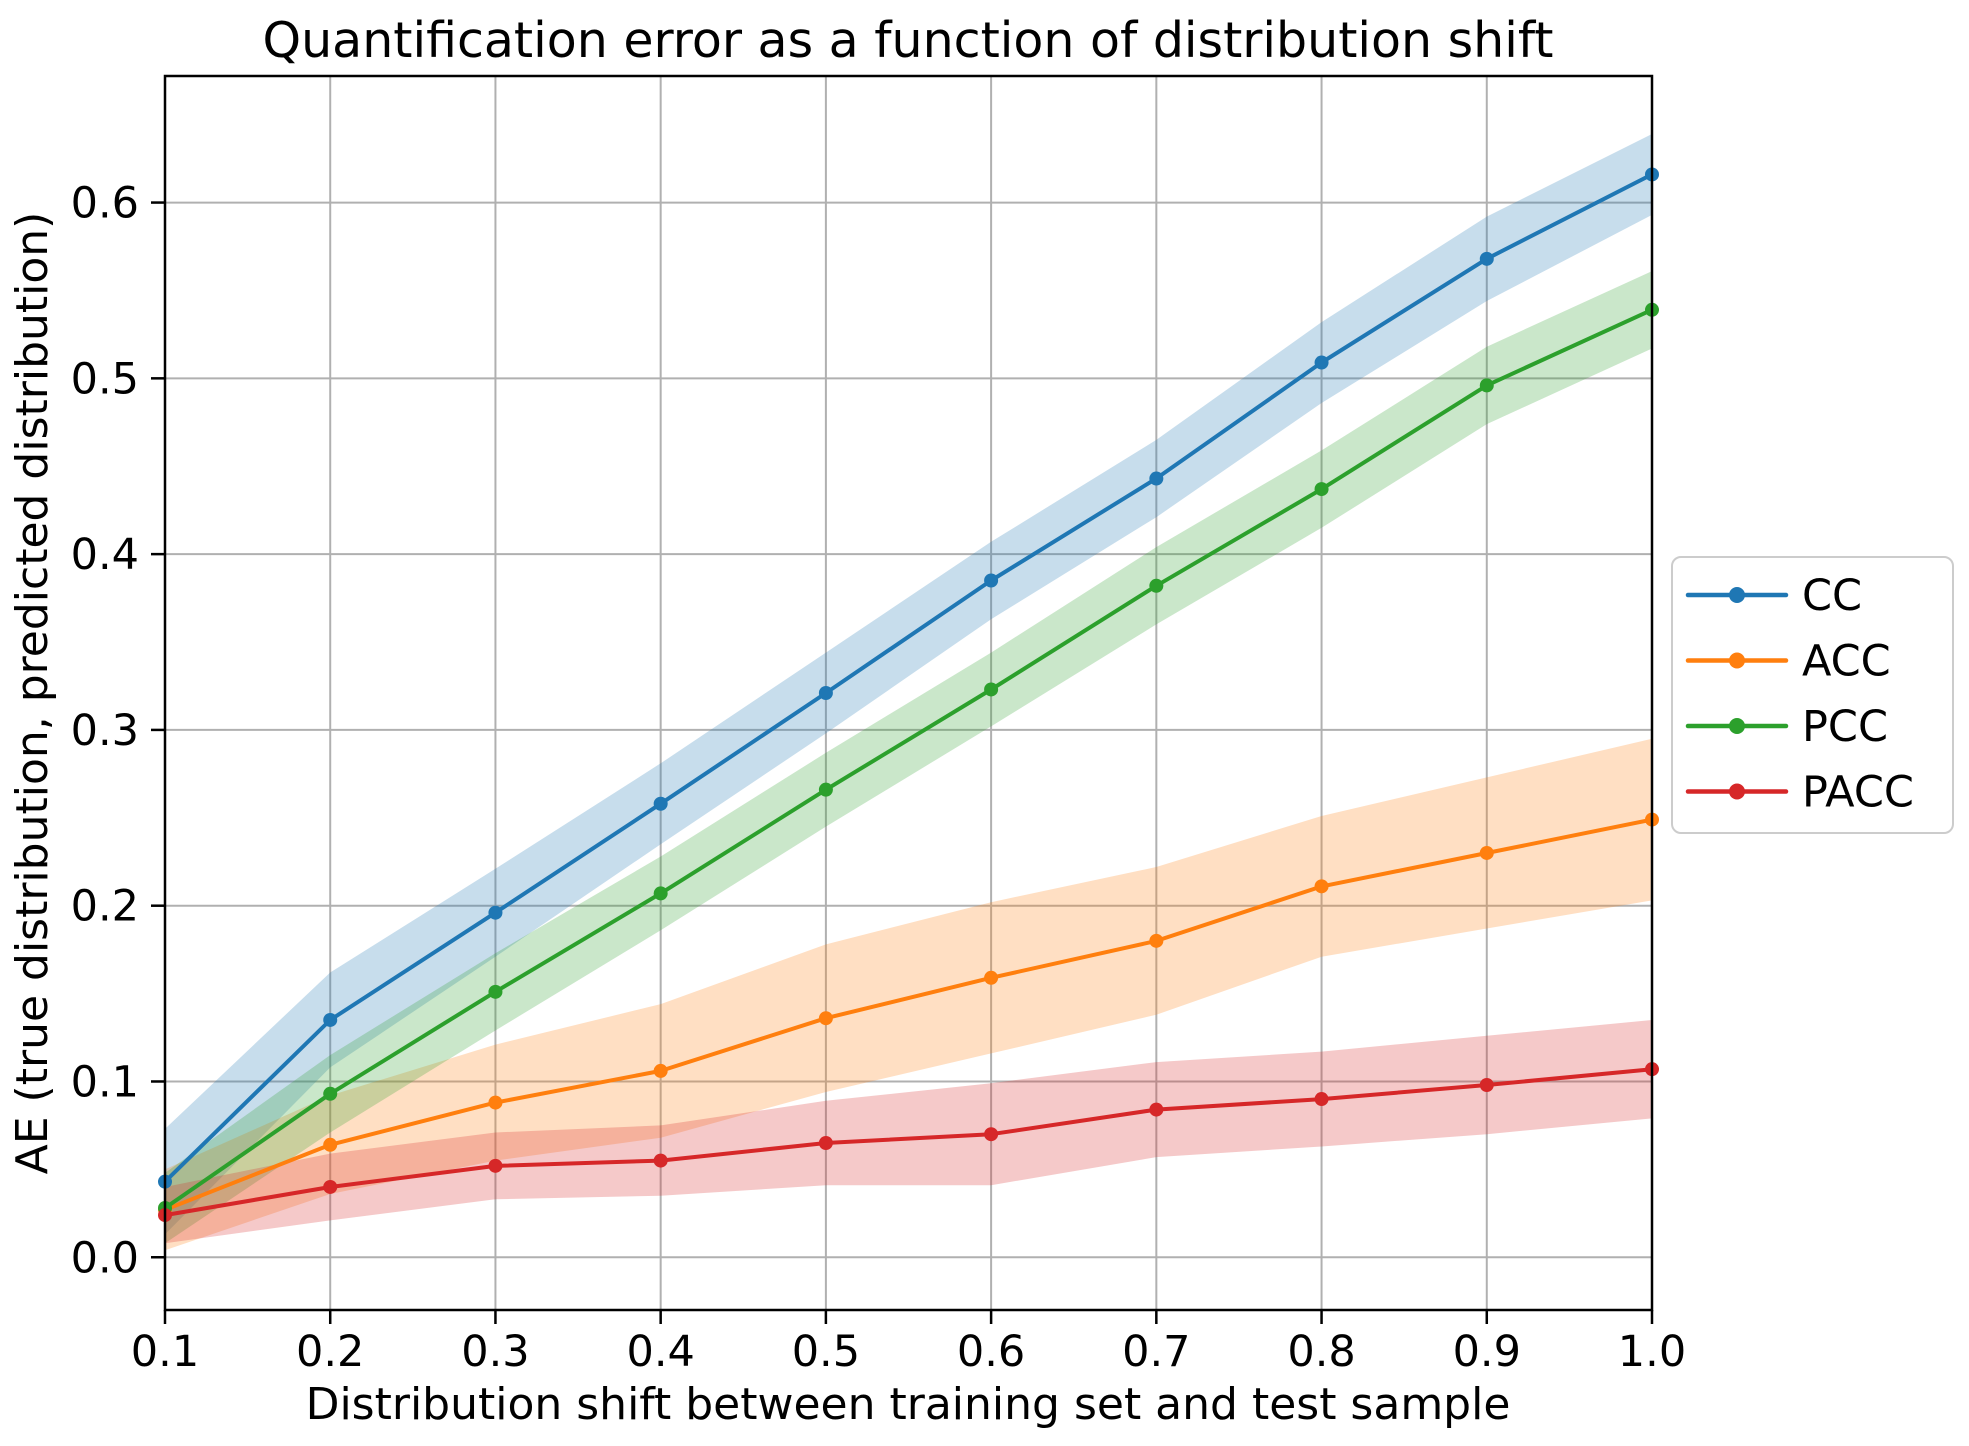  What do you see at coordinates (1832, 596) in the screenshot?
I see `legend-label: CC` at bounding box center [1832, 596].